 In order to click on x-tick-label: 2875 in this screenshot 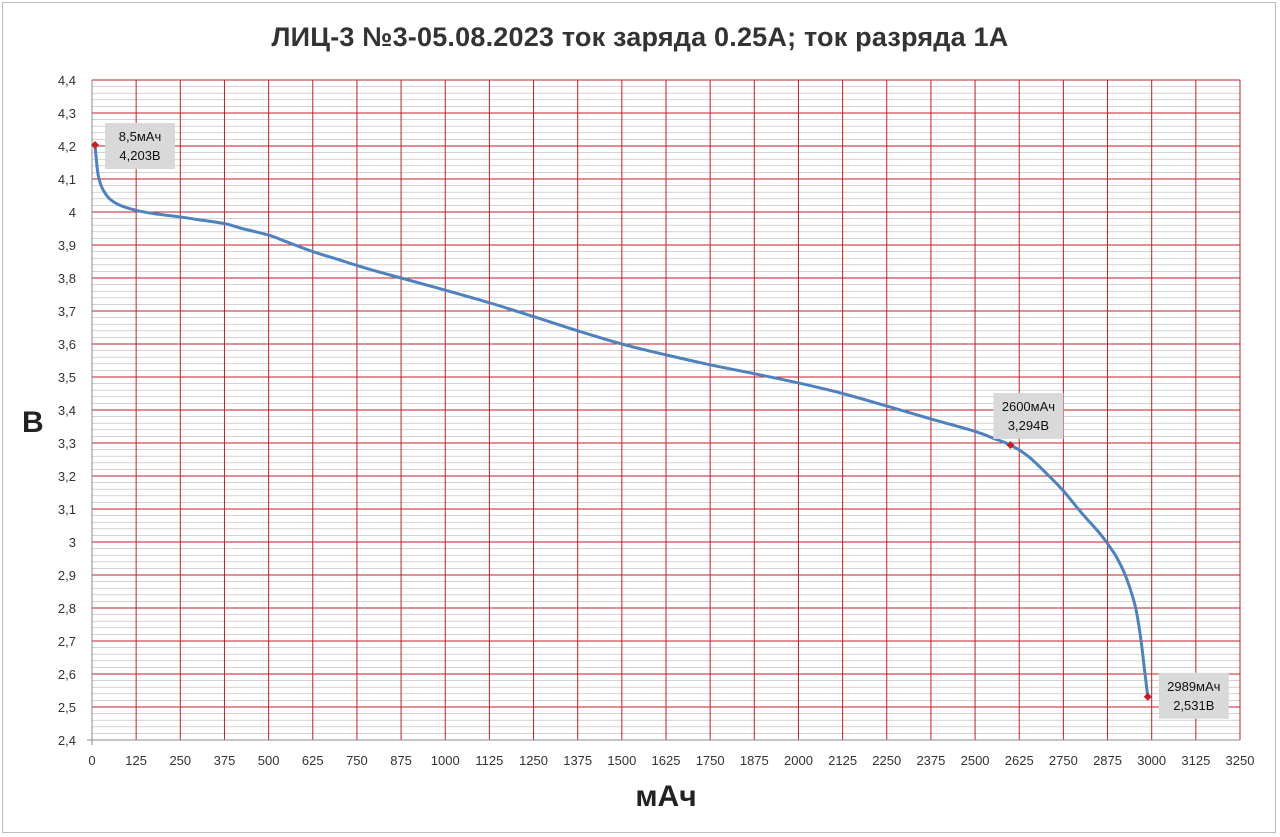, I will do `click(1107, 760)`.